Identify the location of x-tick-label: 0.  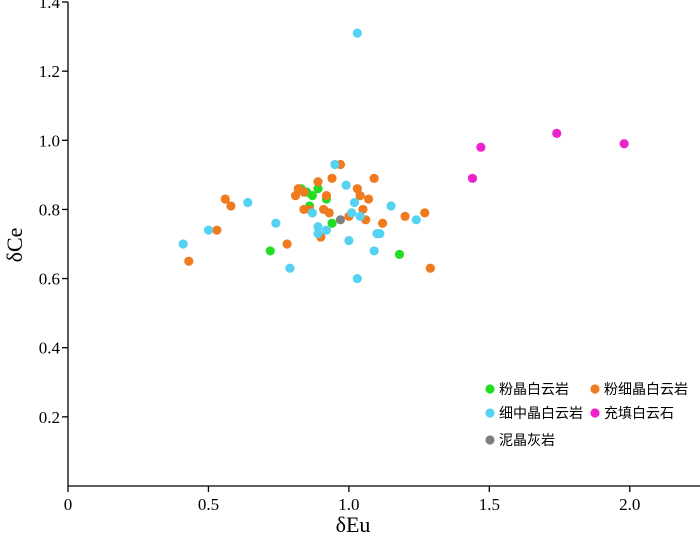
(68, 504).